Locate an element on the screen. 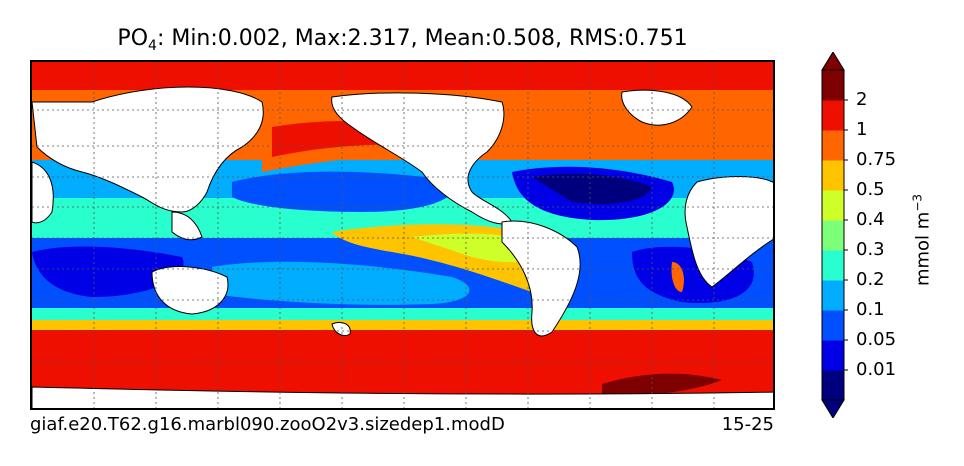 The image size is (964, 466). colorbar-extend-max is located at coordinates (833, 61).